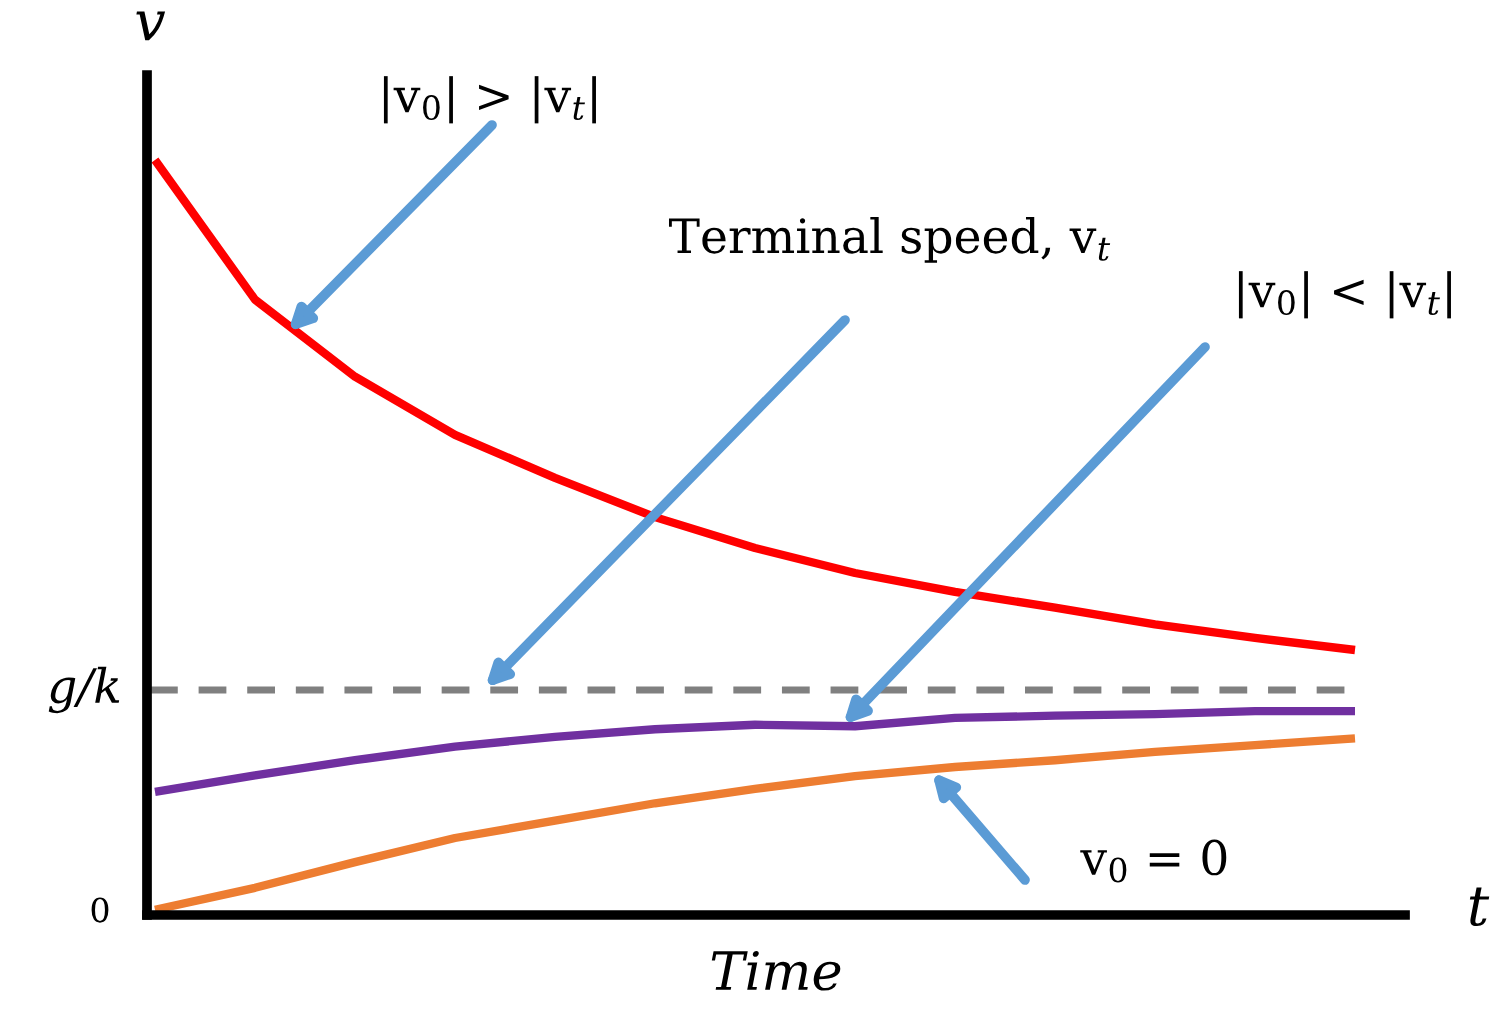  What do you see at coordinates (84, 690) in the screenshot?
I see `ref-line-label: g/k` at bounding box center [84, 690].